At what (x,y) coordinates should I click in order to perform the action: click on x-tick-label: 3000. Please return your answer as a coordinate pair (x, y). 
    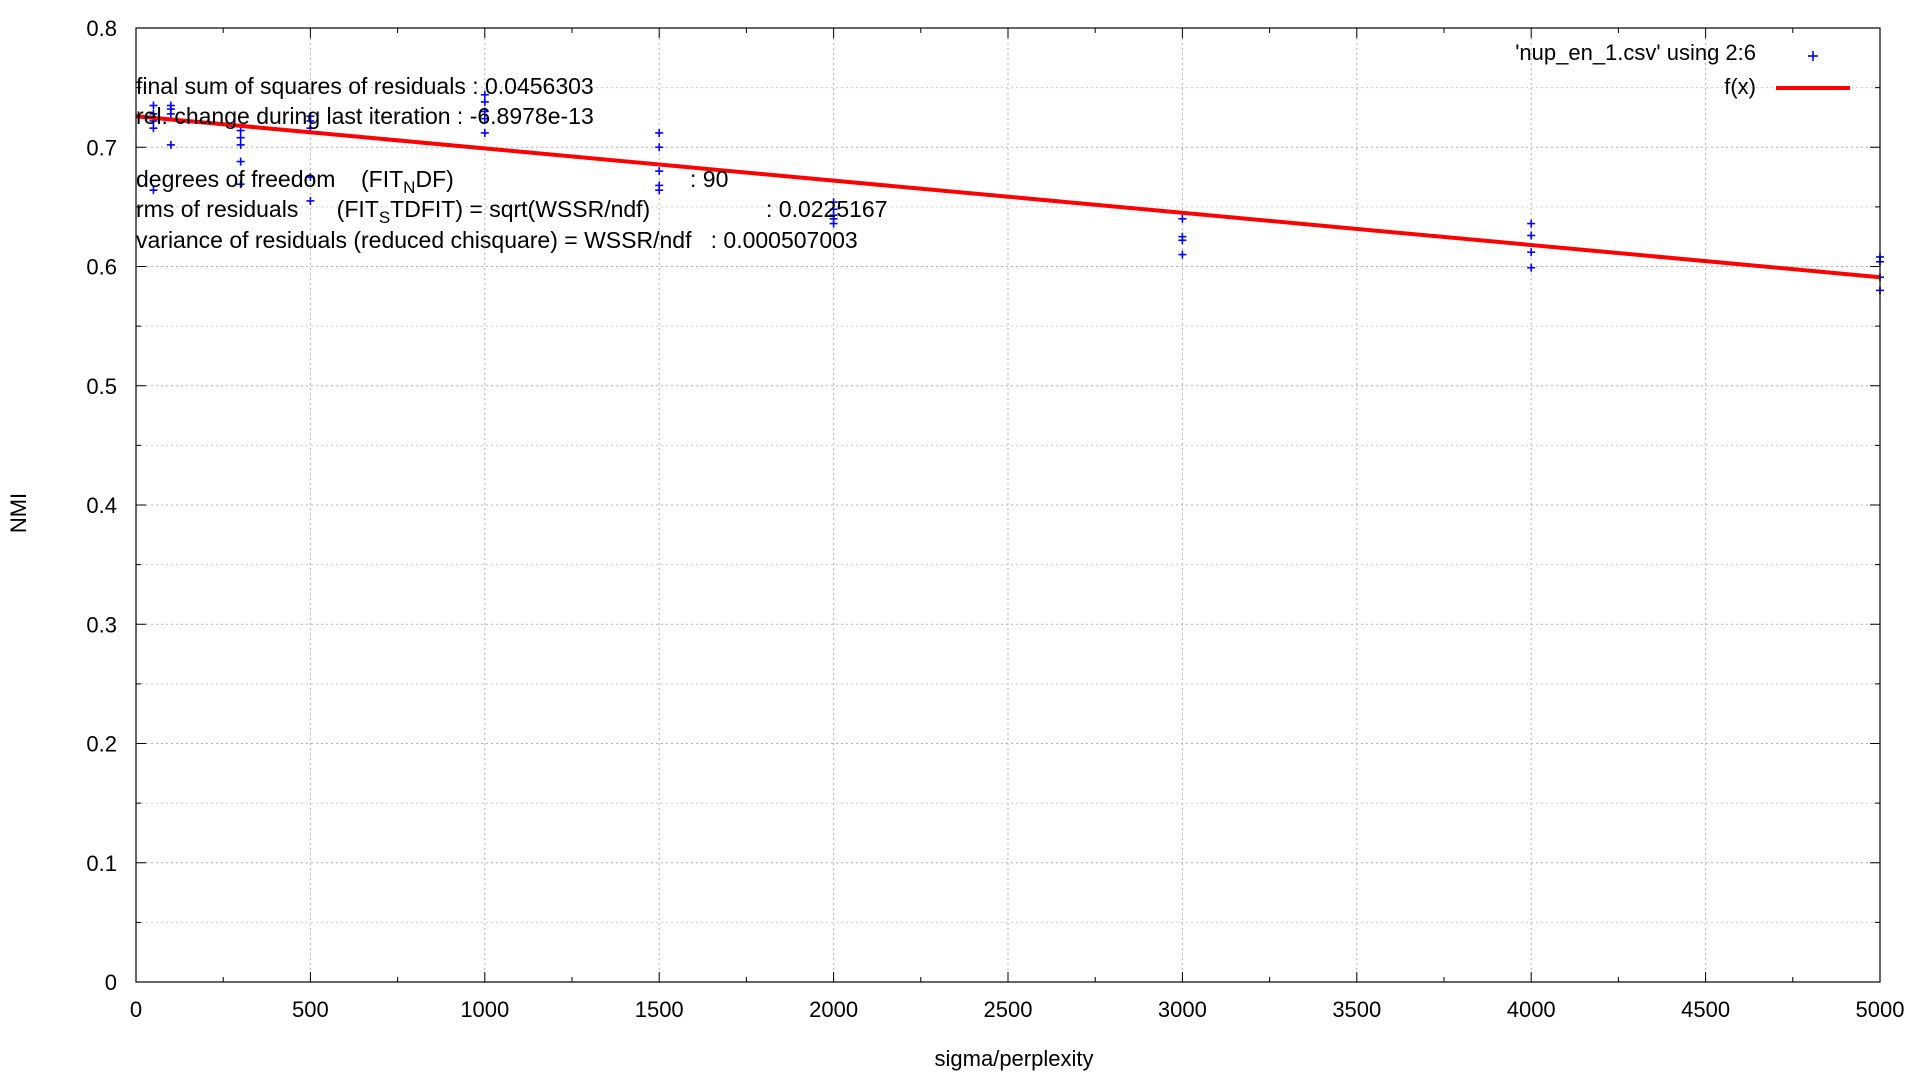
    Looking at the image, I should click on (1182, 1009).